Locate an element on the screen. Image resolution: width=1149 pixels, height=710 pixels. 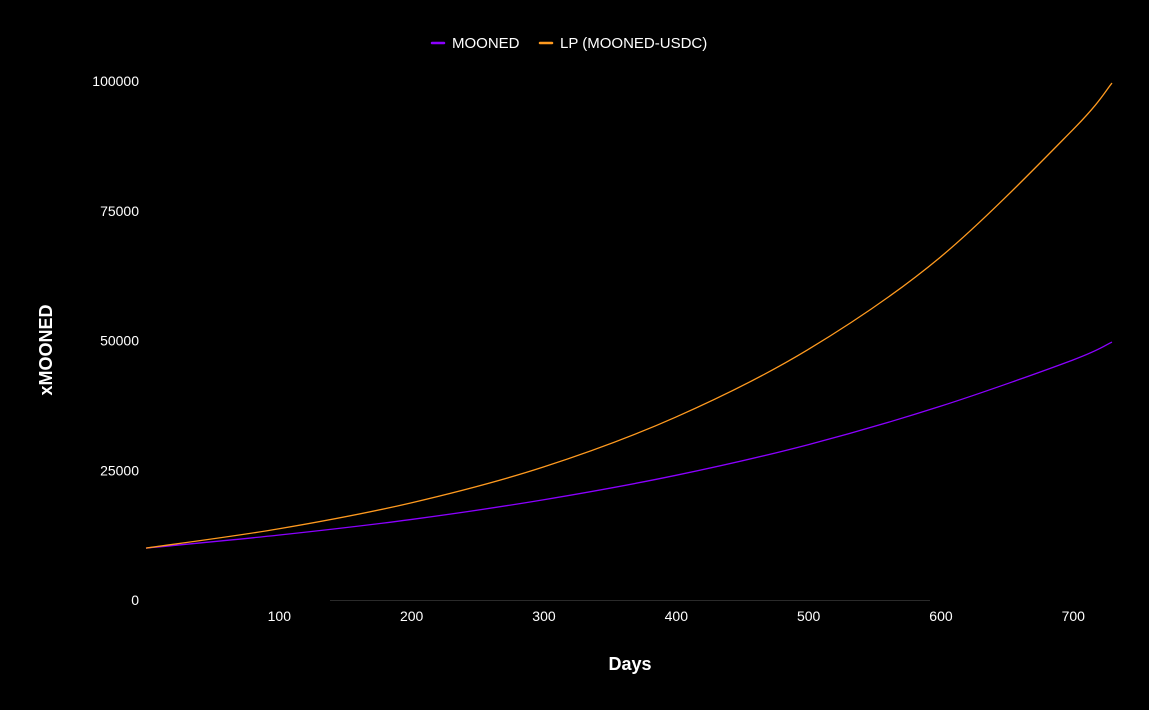
x-tick-label: 600 is located at coordinates (941, 616).